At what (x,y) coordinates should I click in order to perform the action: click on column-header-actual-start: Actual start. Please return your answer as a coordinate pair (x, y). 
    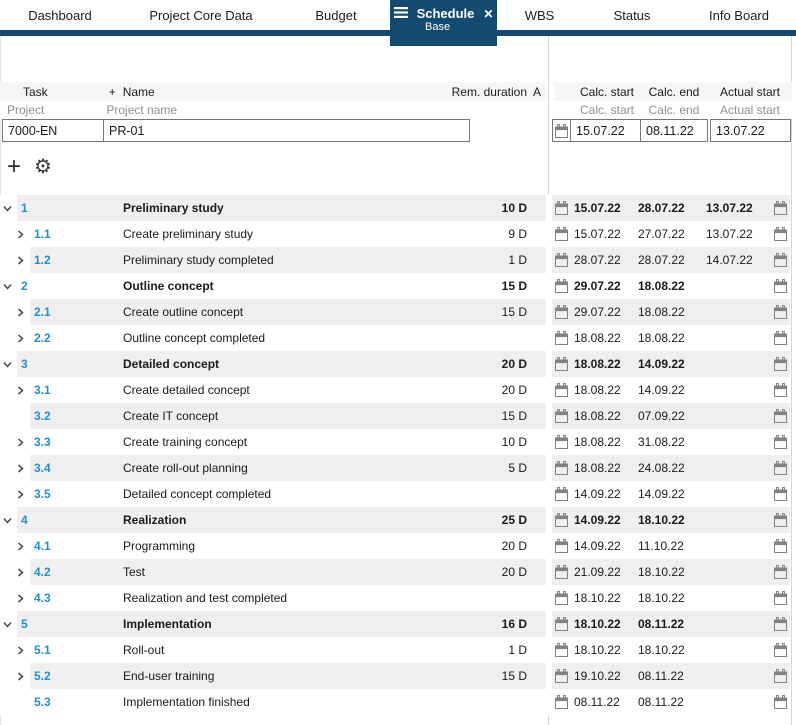
    Looking at the image, I should click on (750, 91).